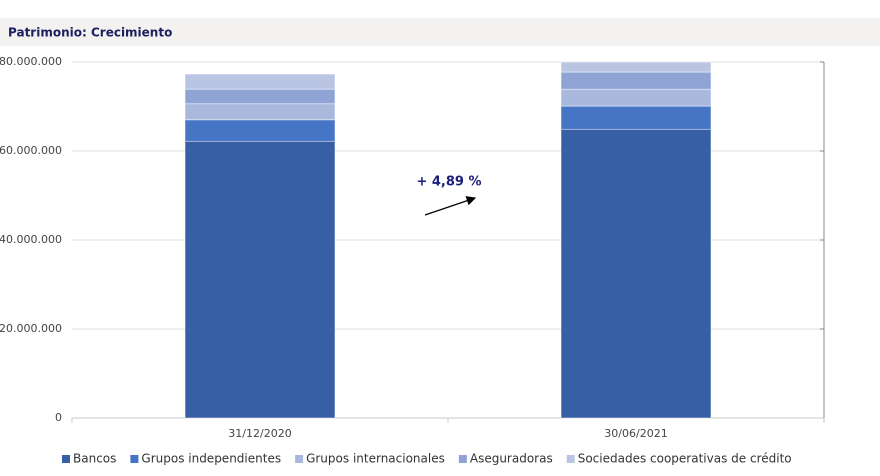 Image resolution: width=880 pixels, height=476 pixels. I want to click on legend-label: Bancos, so click(94, 459).